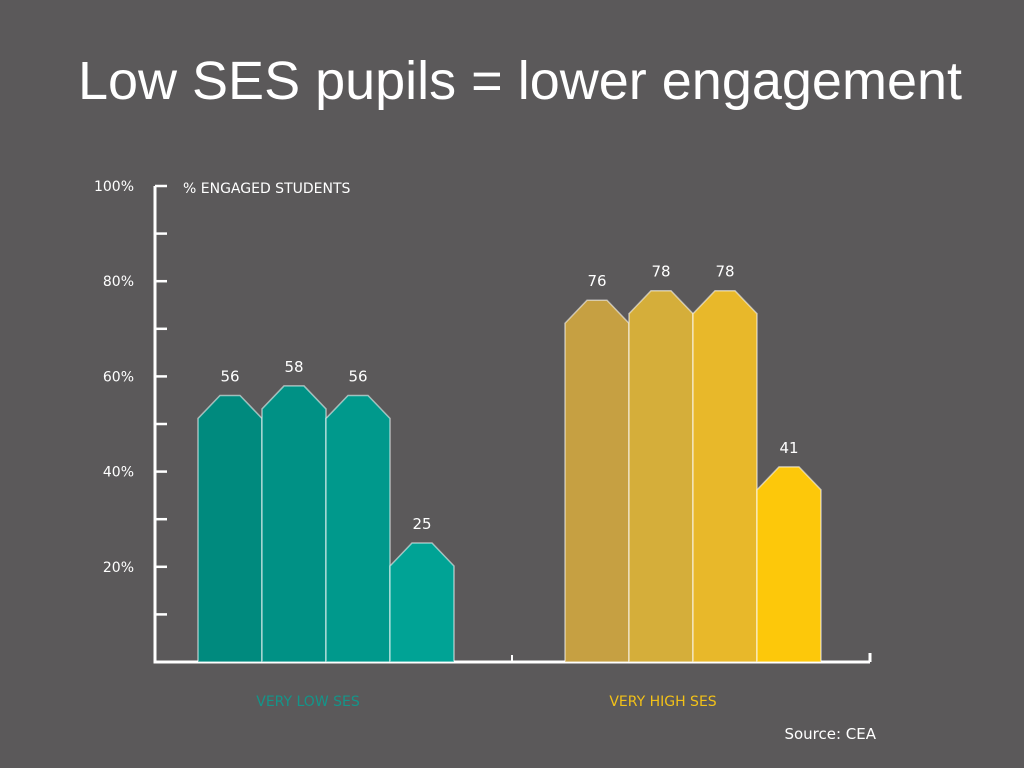 Image resolution: width=1024 pixels, height=768 pixels. What do you see at coordinates (267, 189) in the screenshot?
I see `y-axis-title: % ENGAGED STUDENTS` at bounding box center [267, 189].